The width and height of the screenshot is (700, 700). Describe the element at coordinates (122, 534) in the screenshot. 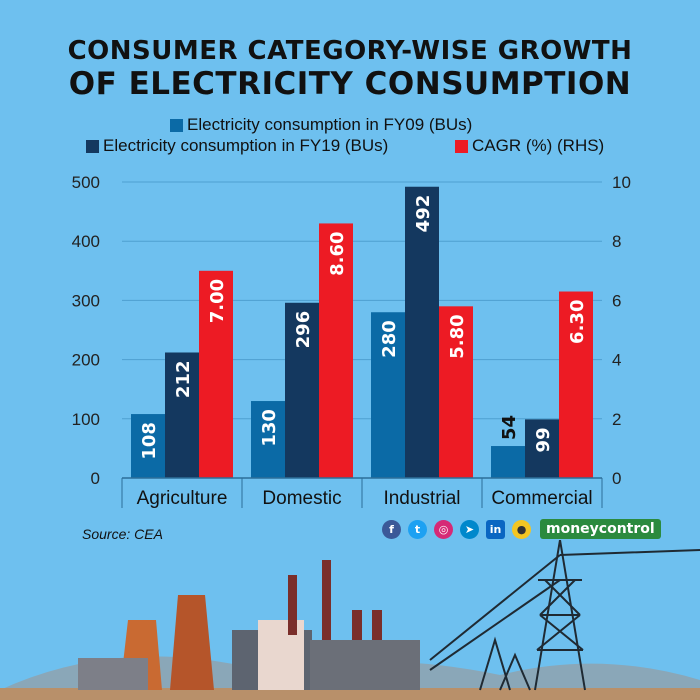

I see `source-note: Source: CEA` at that location.